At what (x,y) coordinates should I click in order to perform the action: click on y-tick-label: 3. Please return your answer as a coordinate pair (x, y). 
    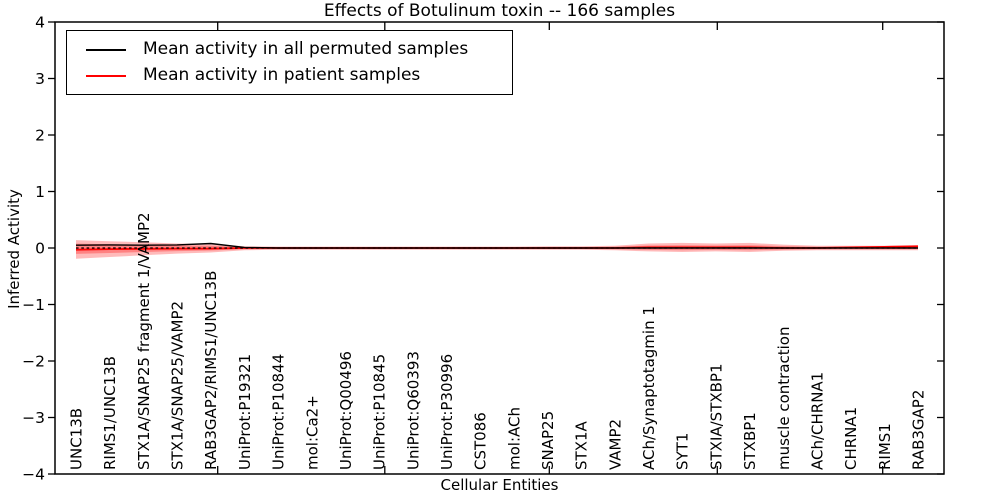
    Looking at the image, I should click on (40, 79).